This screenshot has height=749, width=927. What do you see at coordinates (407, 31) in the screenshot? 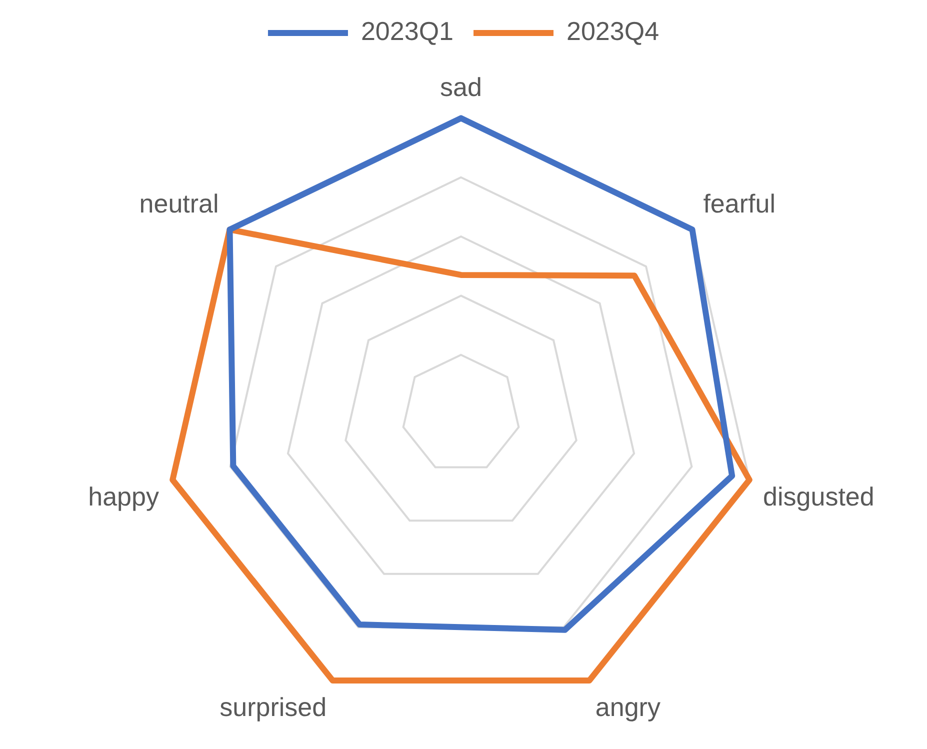
I see `legend-label: 2023Q1` at bounding box center [407, 31].